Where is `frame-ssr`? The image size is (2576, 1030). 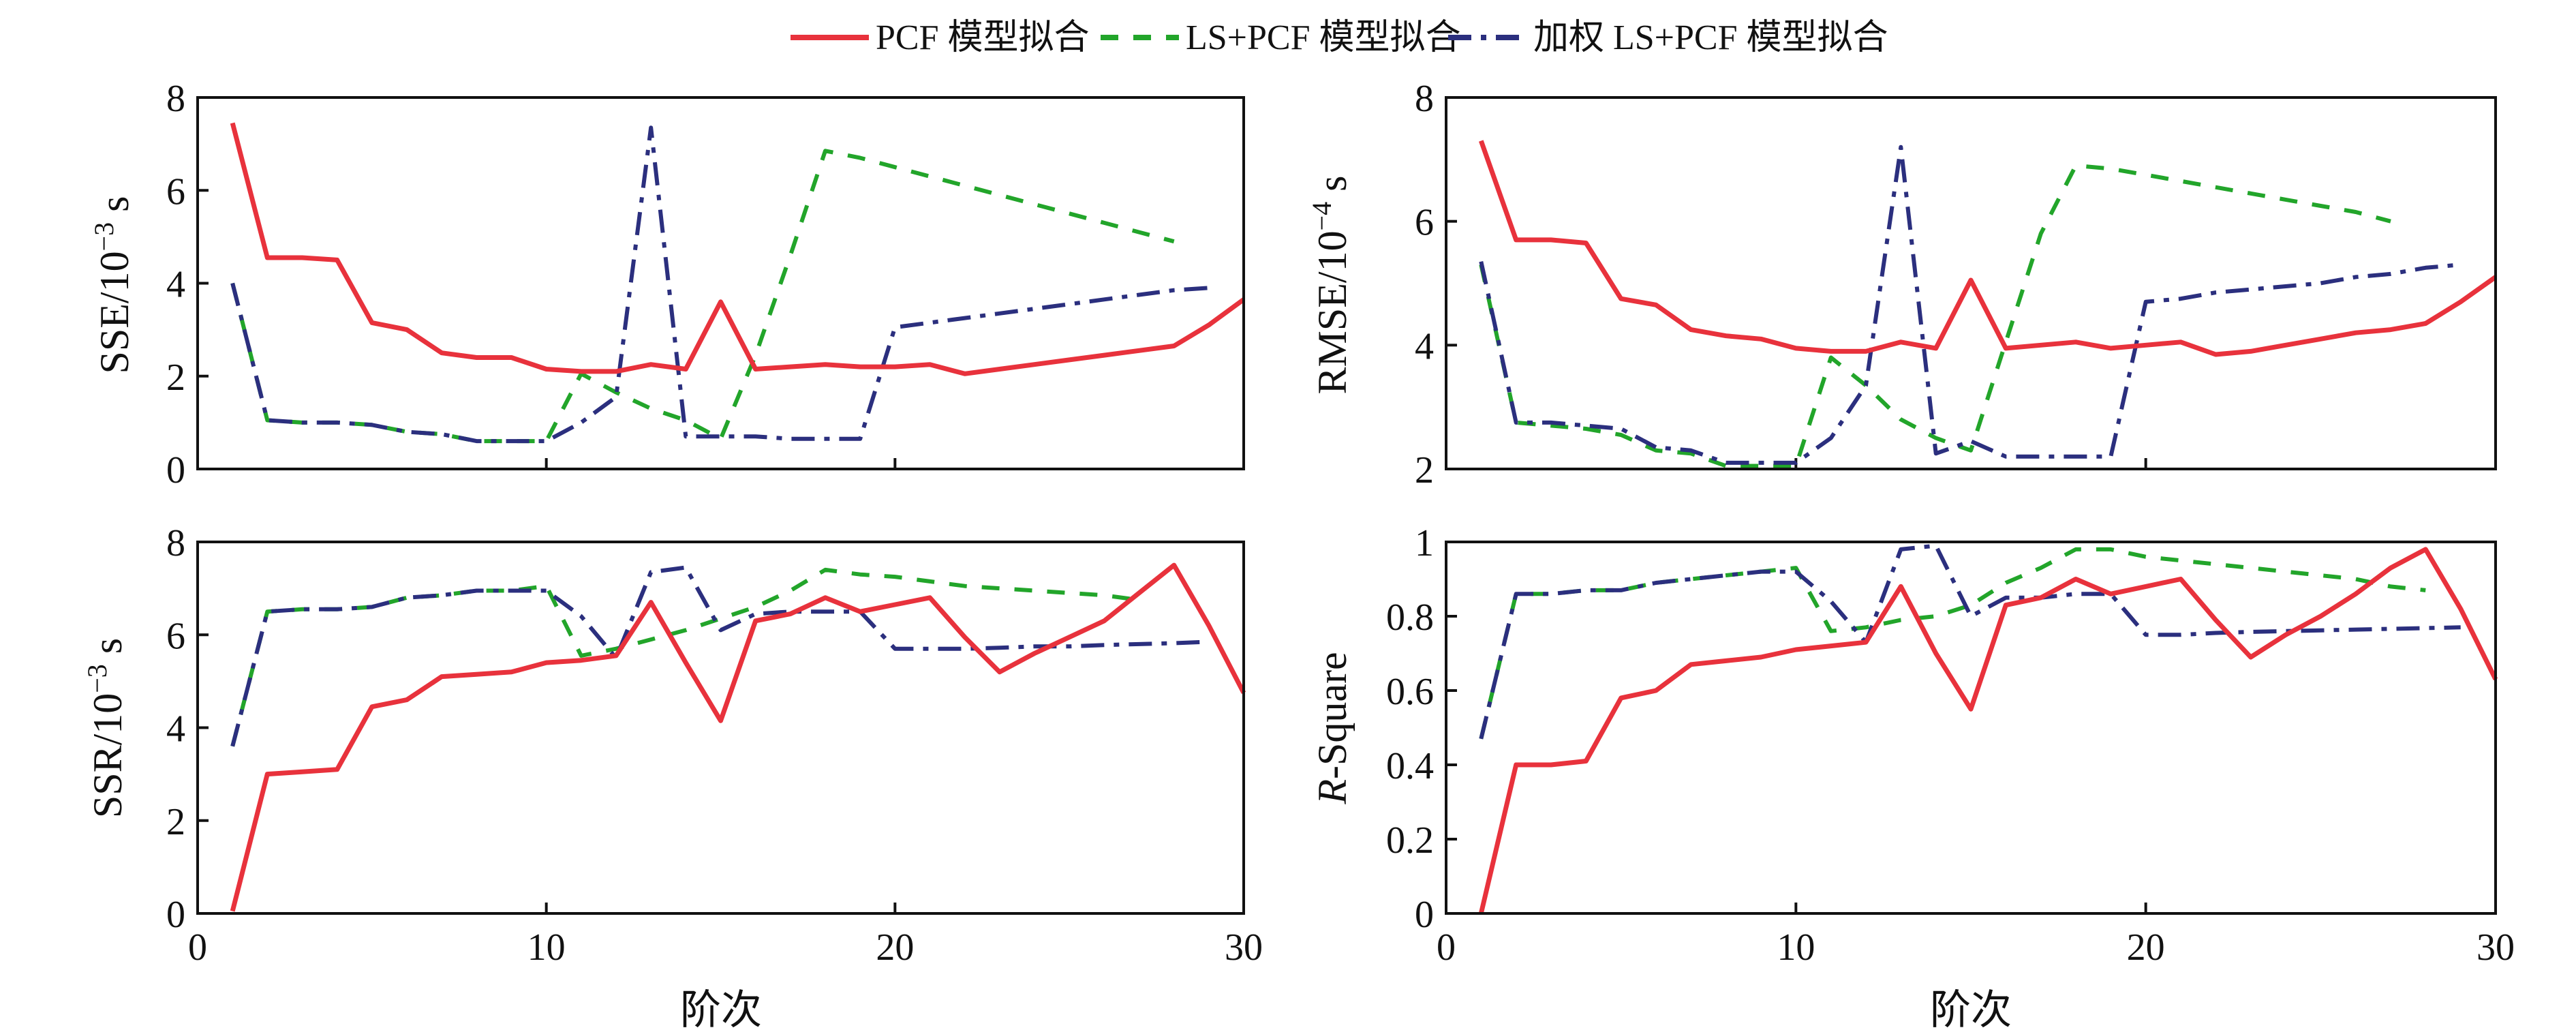 frame-ssr is located at coordinates (720, 728).